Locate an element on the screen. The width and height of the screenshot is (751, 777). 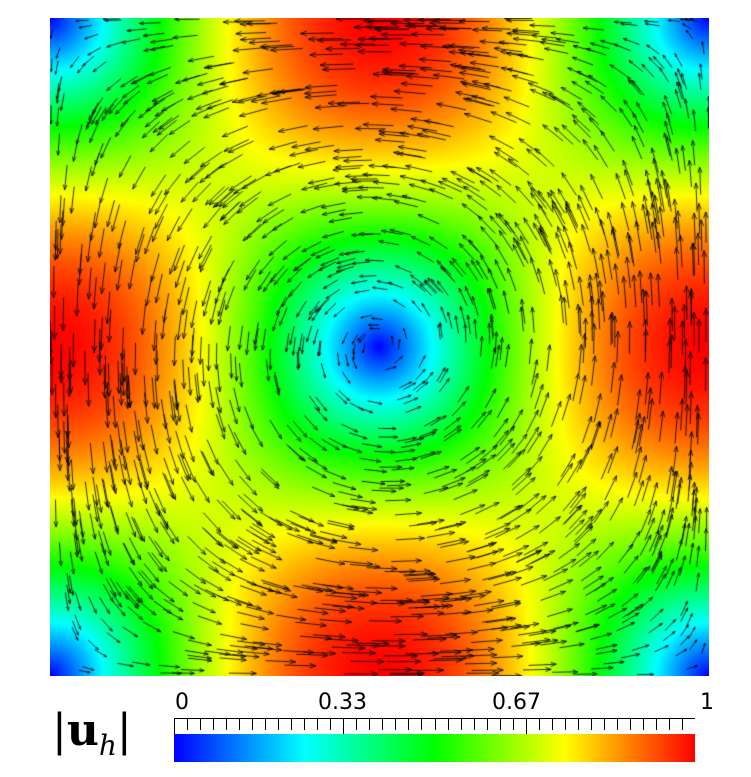
legend-symbol: u is located at coordinates (82, 730).